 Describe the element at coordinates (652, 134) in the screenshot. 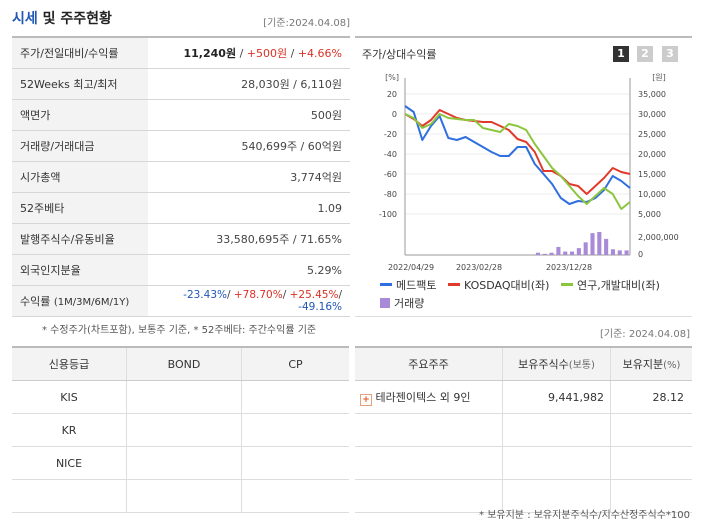

I see `right-tick-label: 25,000` at that location.